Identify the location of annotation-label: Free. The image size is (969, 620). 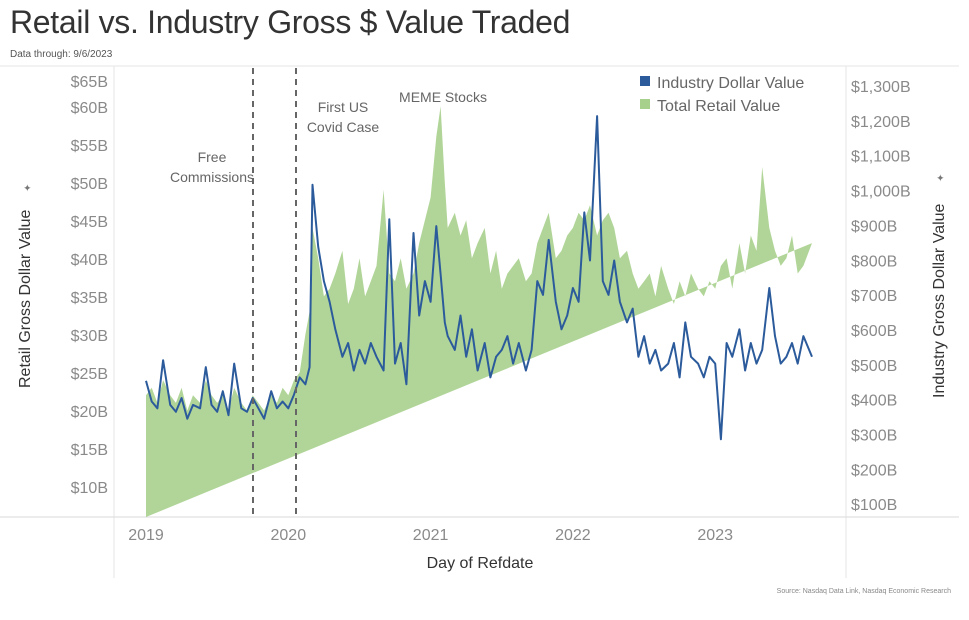
(212, 157).